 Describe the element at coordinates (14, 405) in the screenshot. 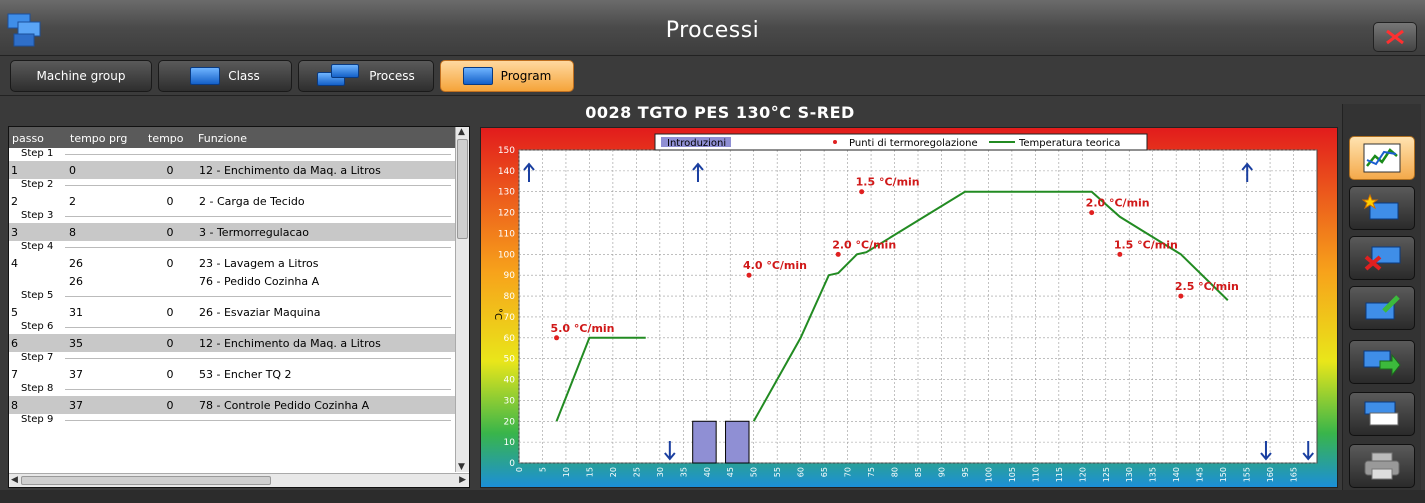

I see `cell-passo: 8` at that location.